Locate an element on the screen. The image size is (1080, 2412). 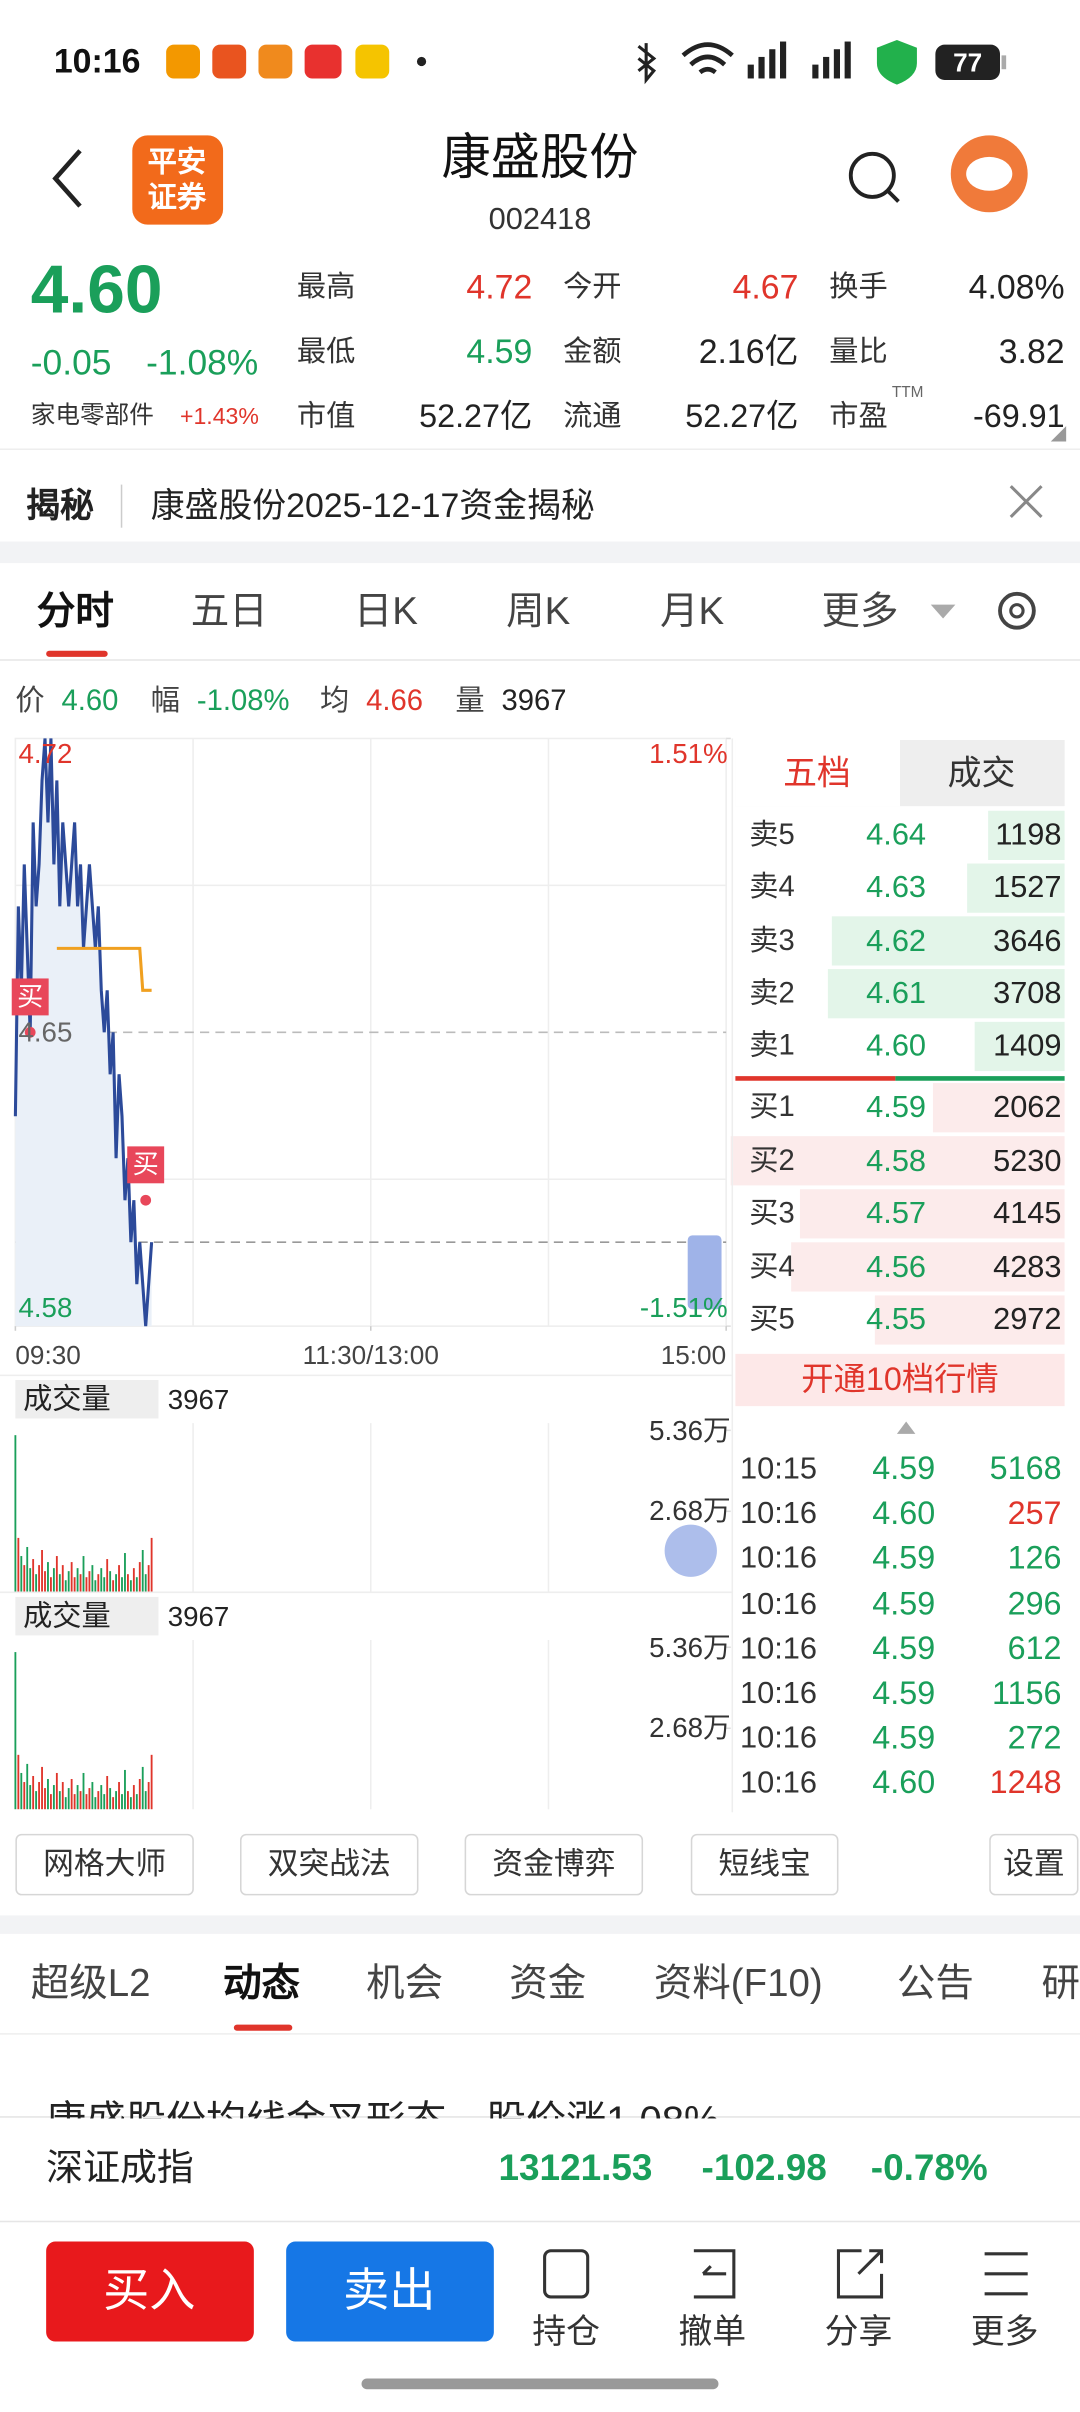
tool-label: 双突战法 is located at coordinates (329, 1864).